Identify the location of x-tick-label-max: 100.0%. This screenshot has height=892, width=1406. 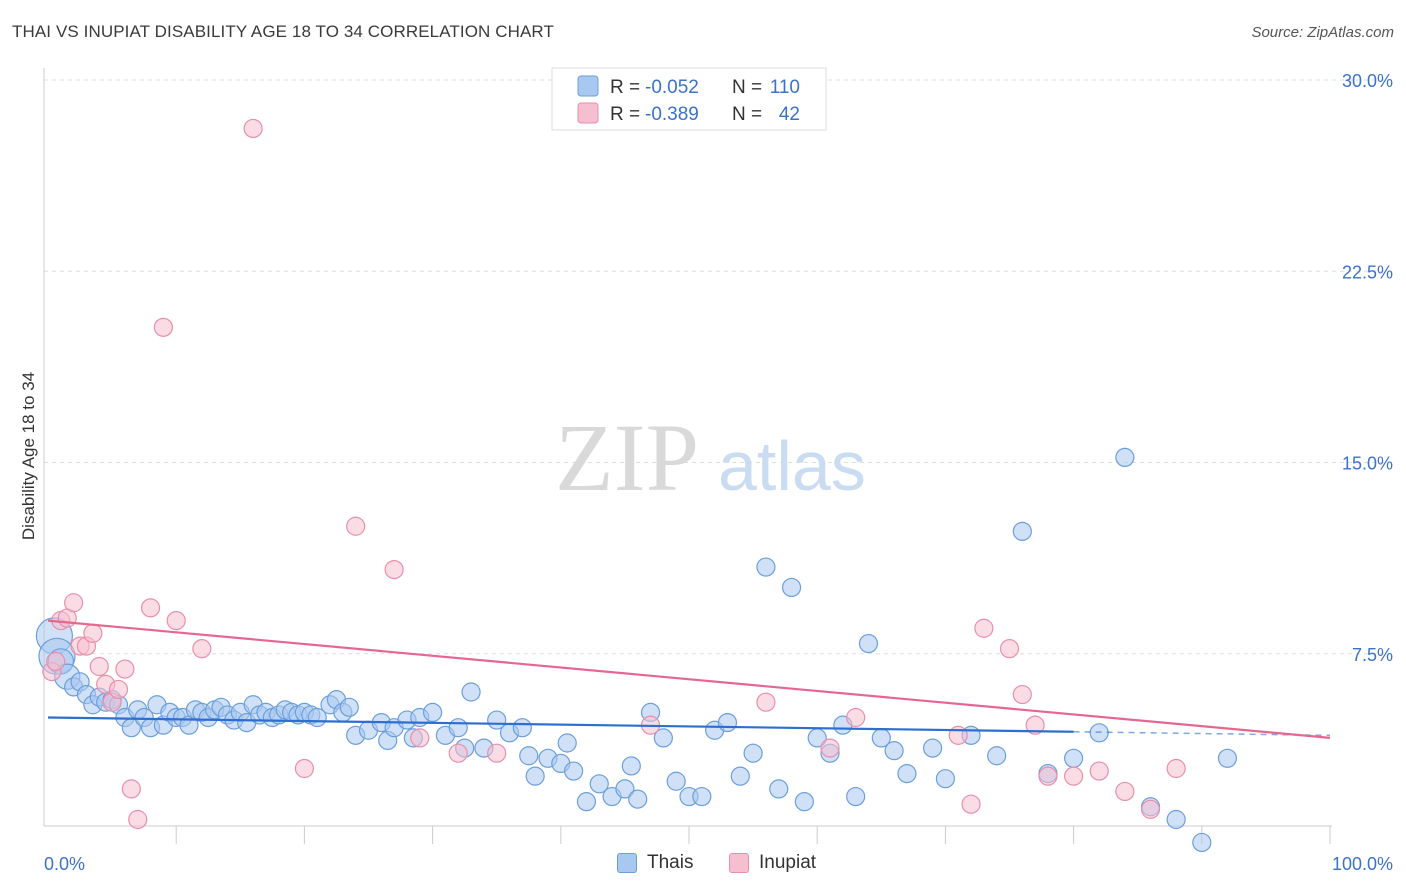
(1362, 864).